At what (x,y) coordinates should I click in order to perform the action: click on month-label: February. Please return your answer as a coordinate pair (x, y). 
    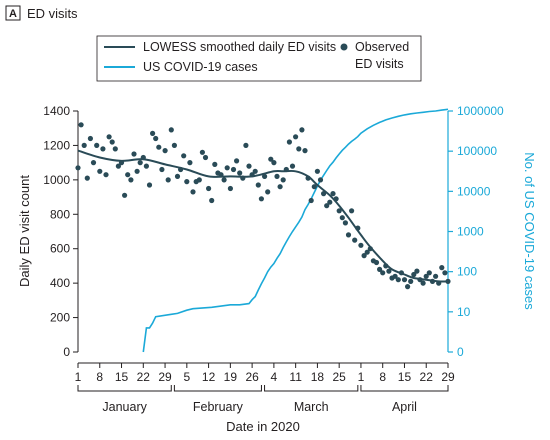
    Looking at the image, I should click on (218, 407).